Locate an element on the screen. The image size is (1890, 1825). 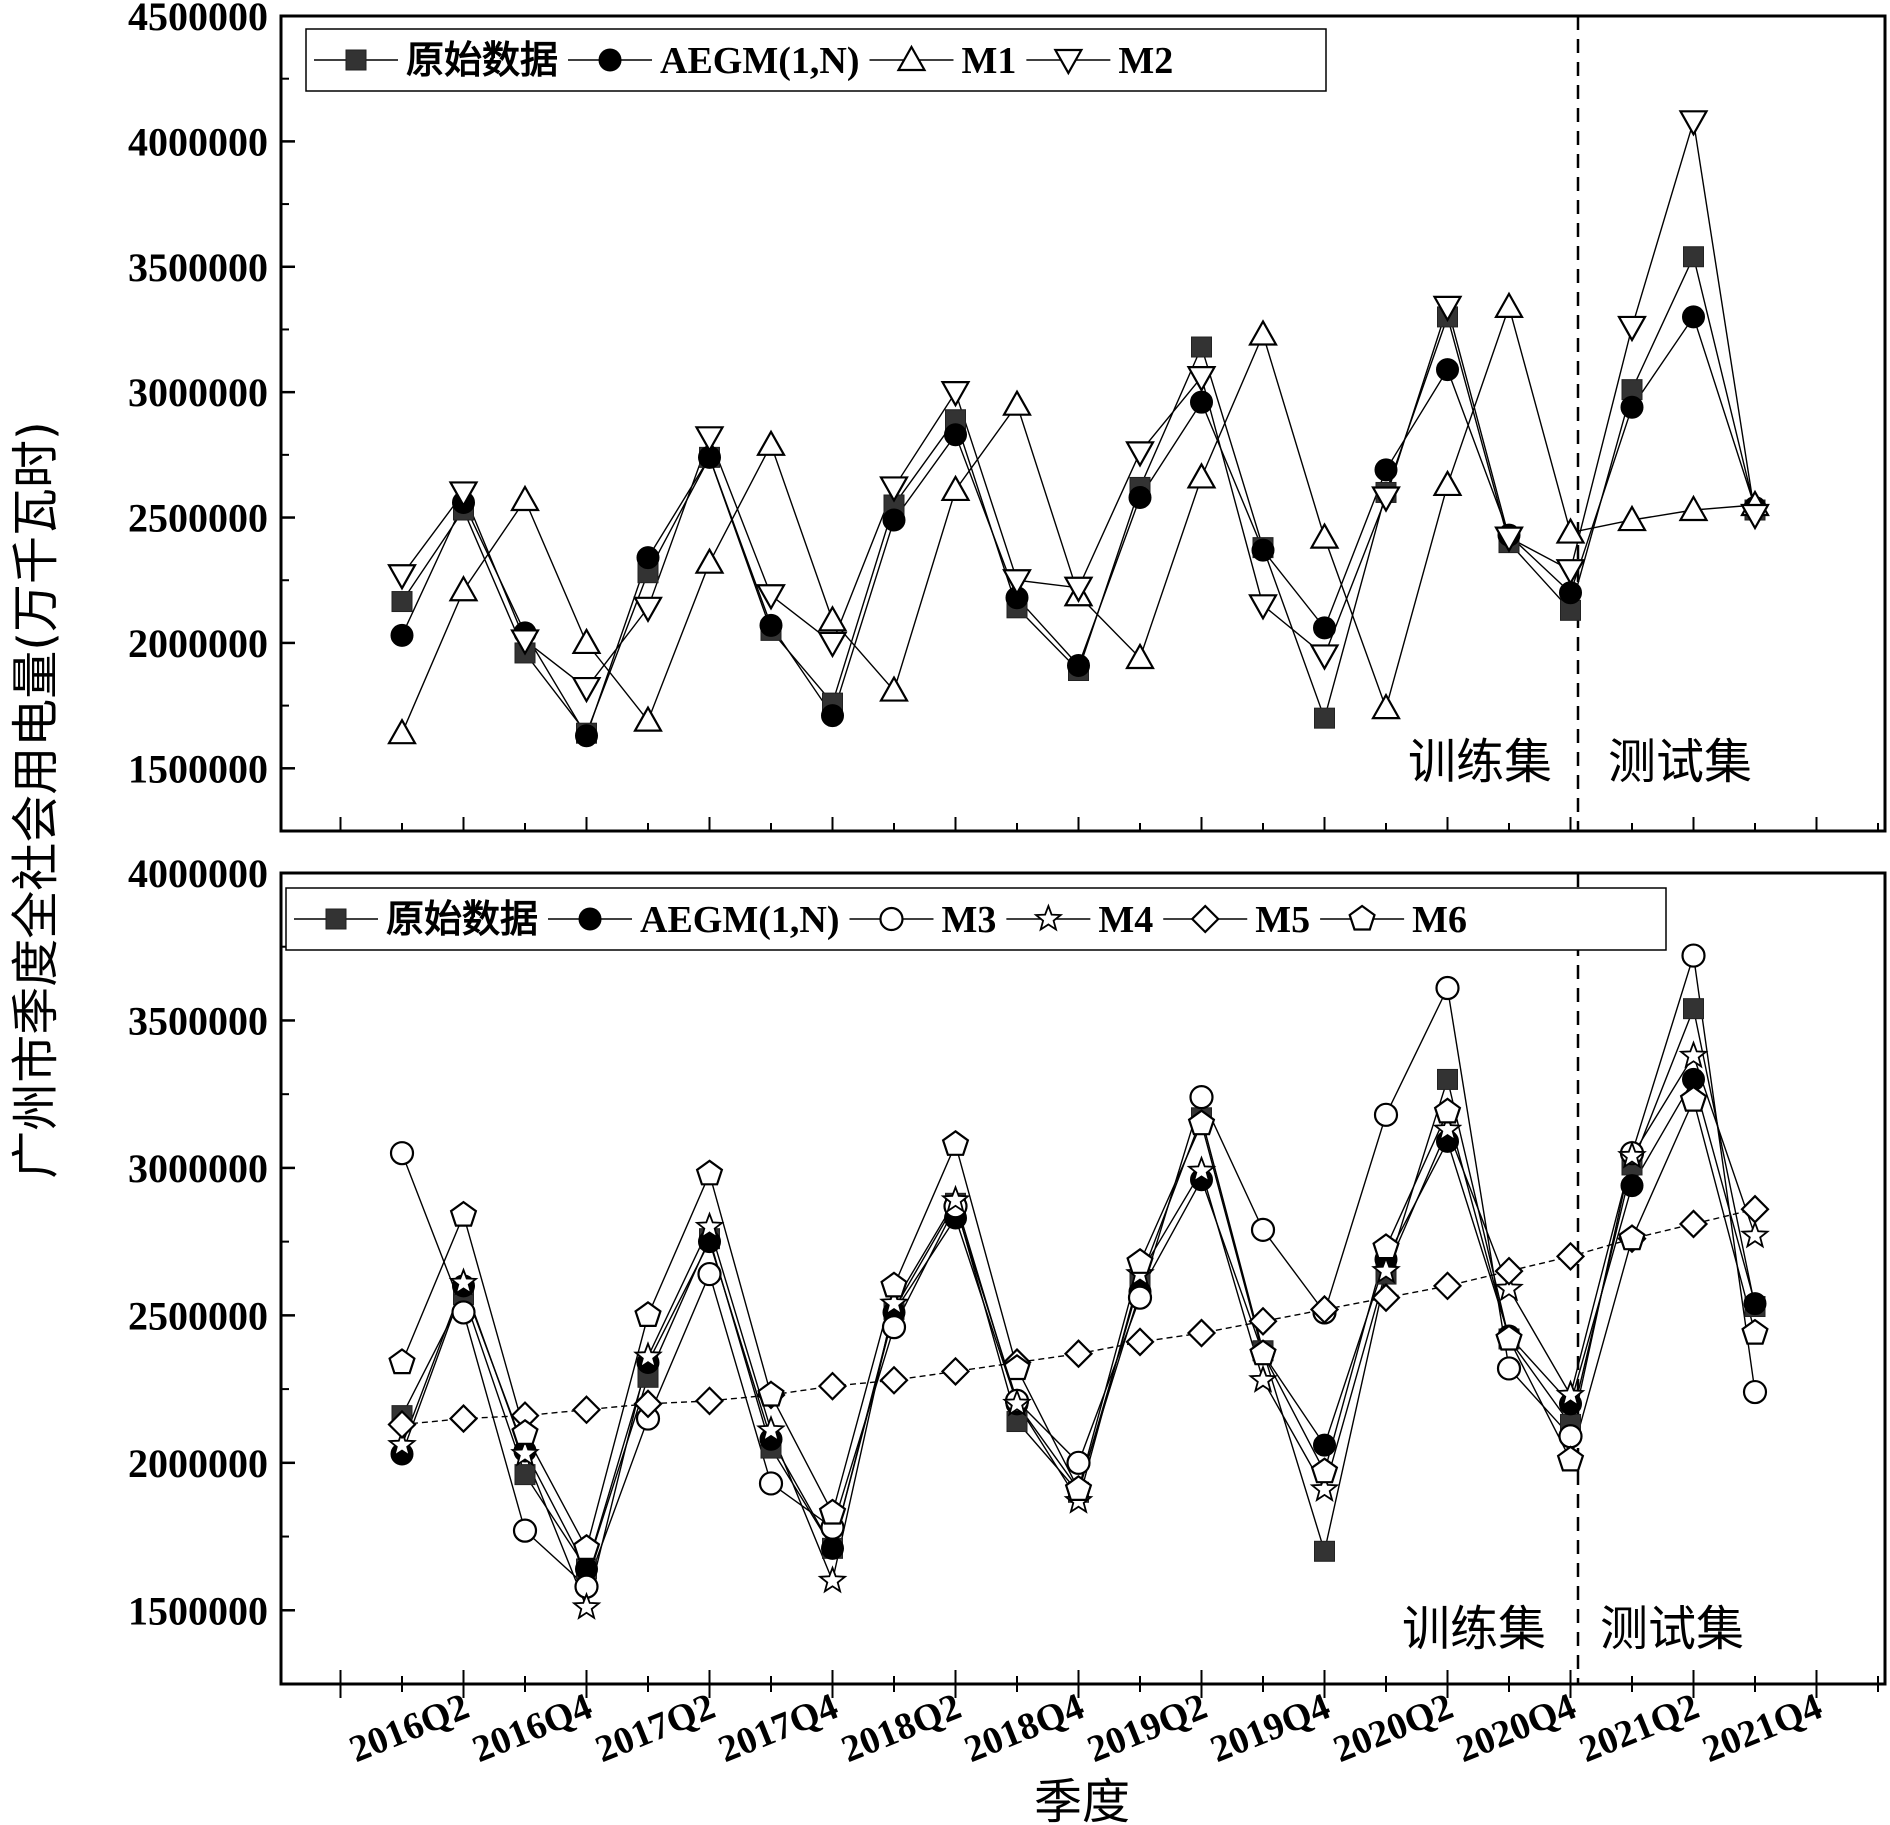
top-test-label: 测试集 is located at coordinates (1680, 762).